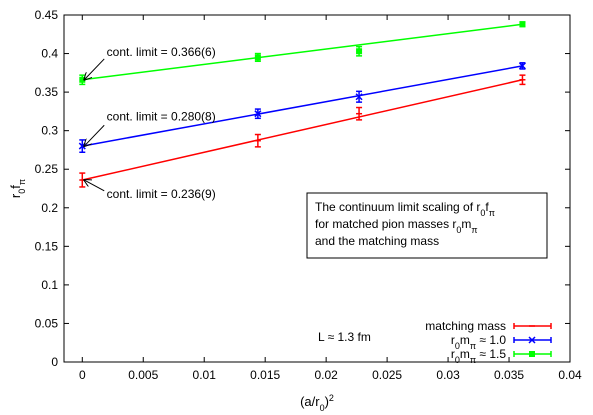 Image resolution: width=593 pixels, height=415 pixels. I want to click on x-axis-label: (a/r0)2, so click(317, 403).